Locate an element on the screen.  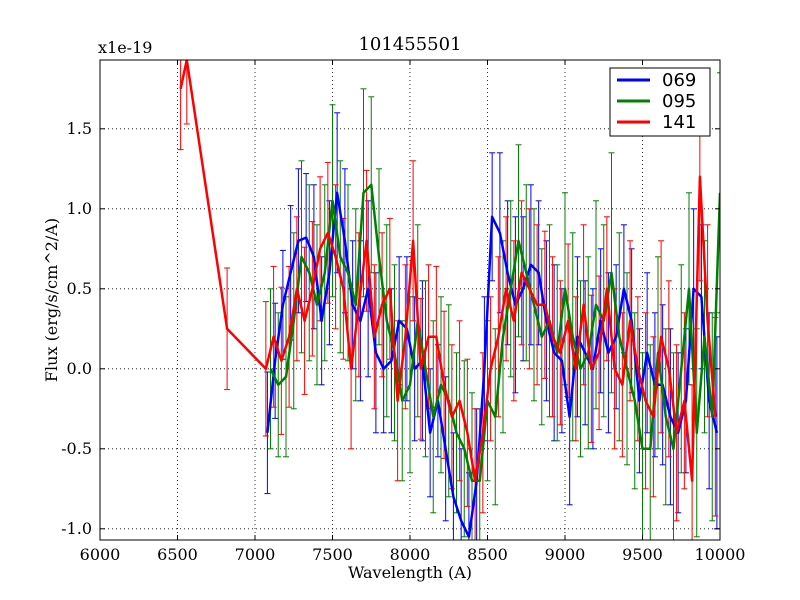
legend-label-069: 069 is located at coordinates (679, 80).